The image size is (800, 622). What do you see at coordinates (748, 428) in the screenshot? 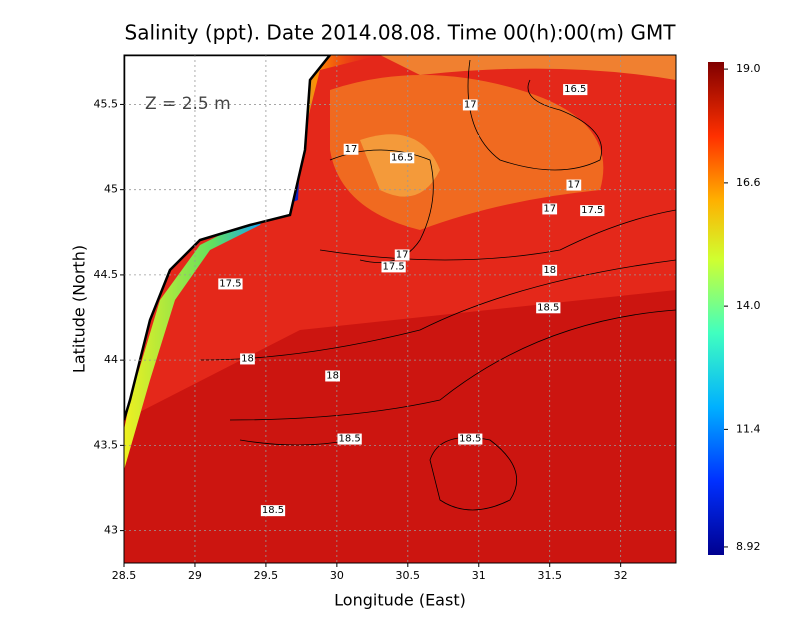
I see `colorbar-label: 11.4` at bounding box center [748, 428].